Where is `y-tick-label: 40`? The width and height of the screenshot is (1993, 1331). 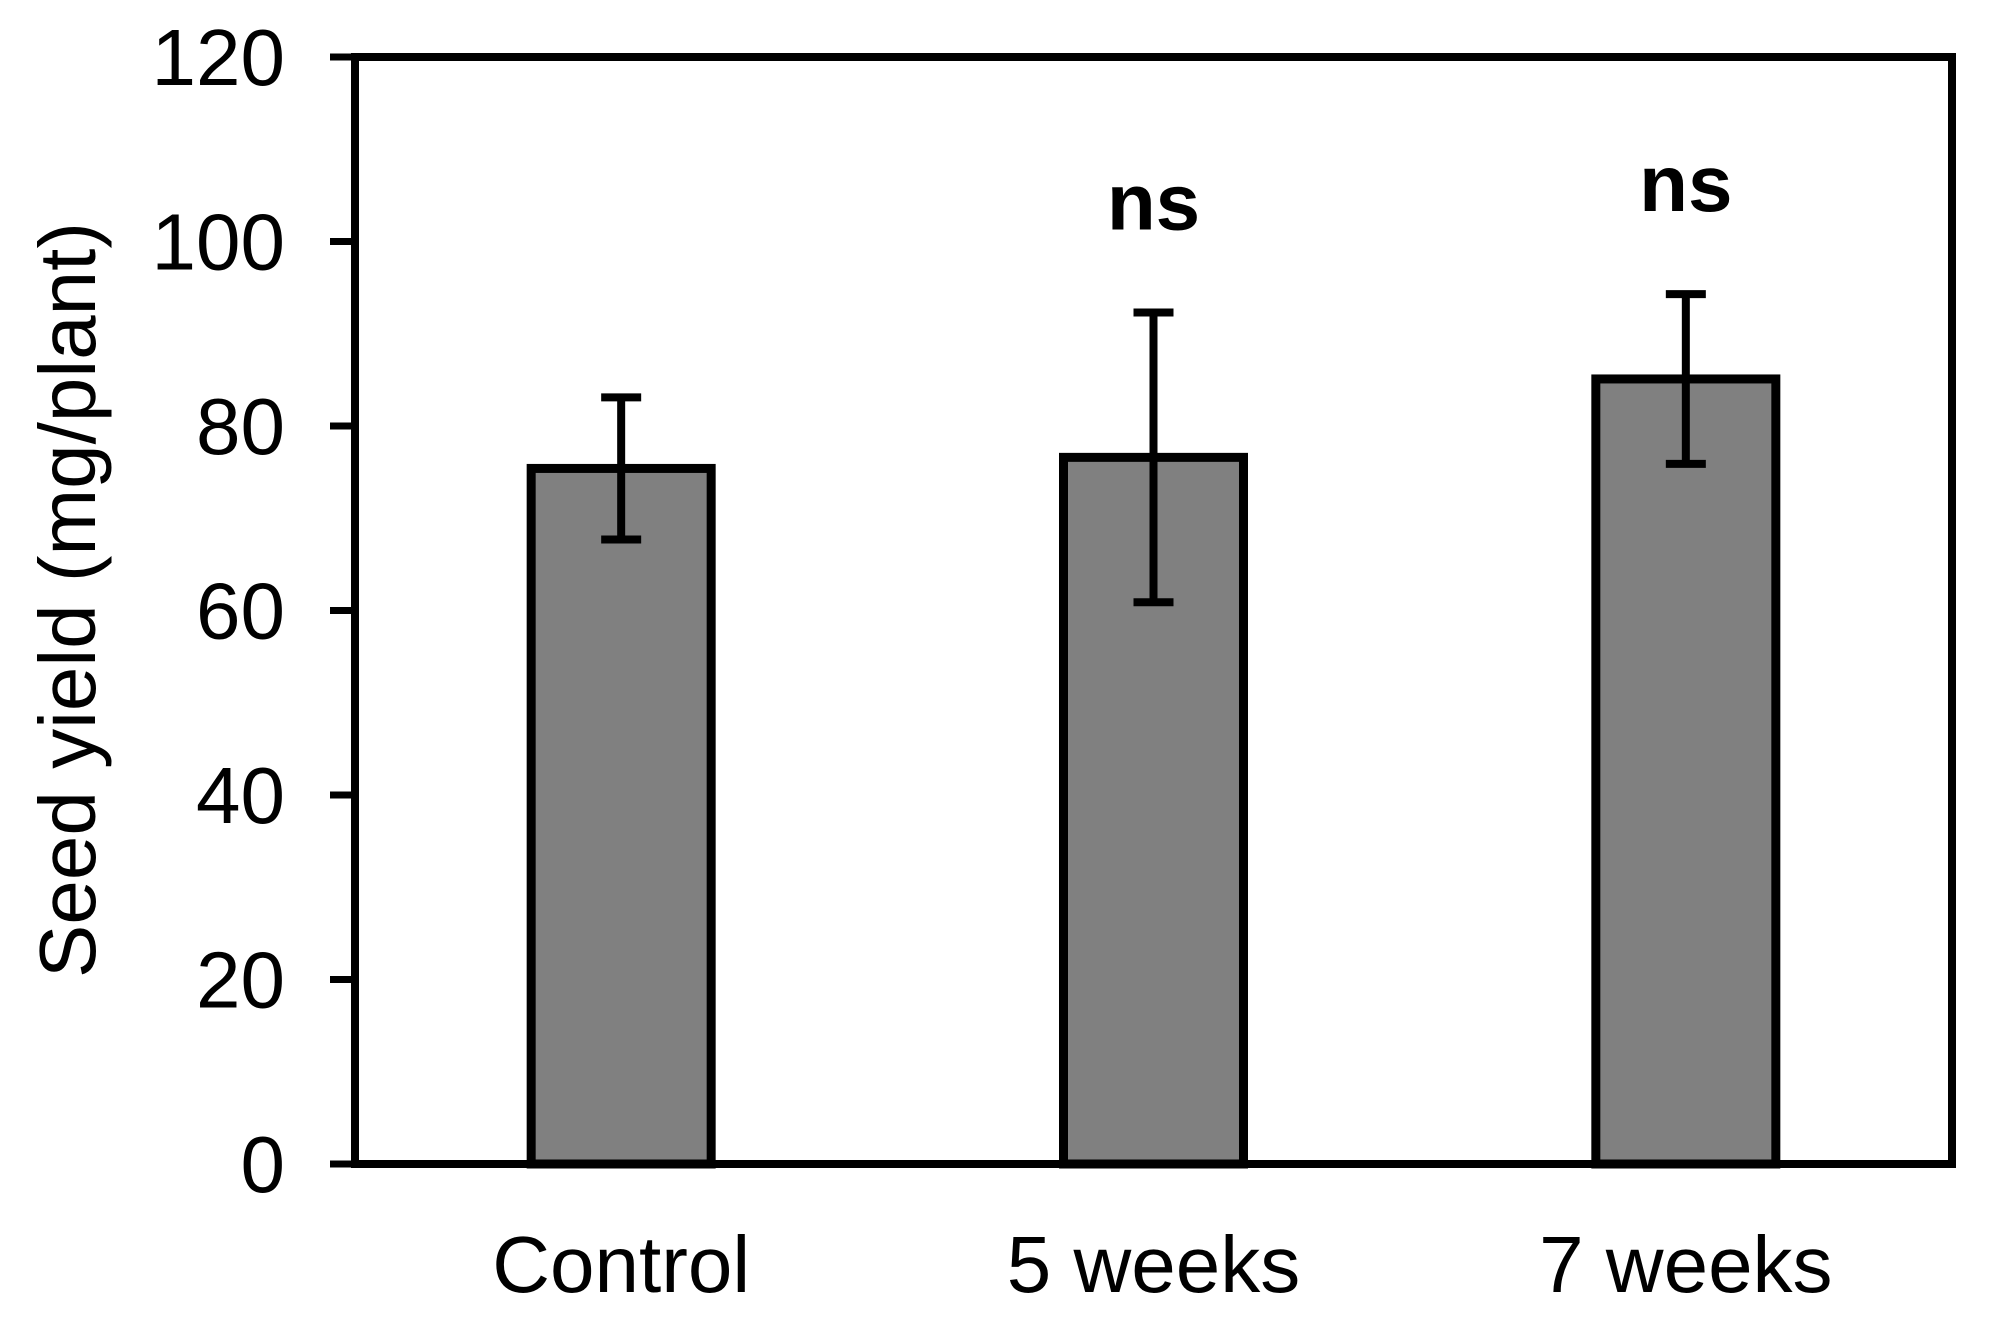
y-tick-label: 40 is located at coordinates (240, 795).